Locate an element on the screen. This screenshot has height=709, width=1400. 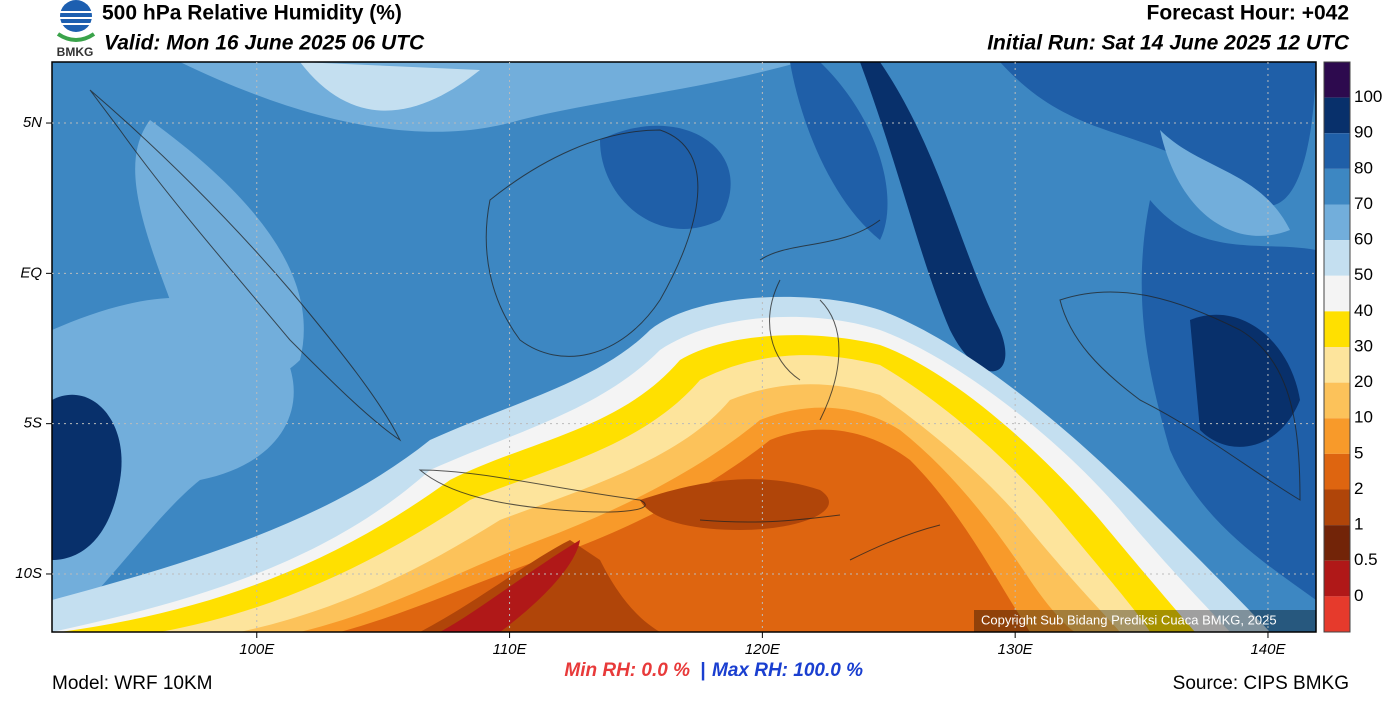
x-tick-label: 100E is located at coordinates (257, 649).